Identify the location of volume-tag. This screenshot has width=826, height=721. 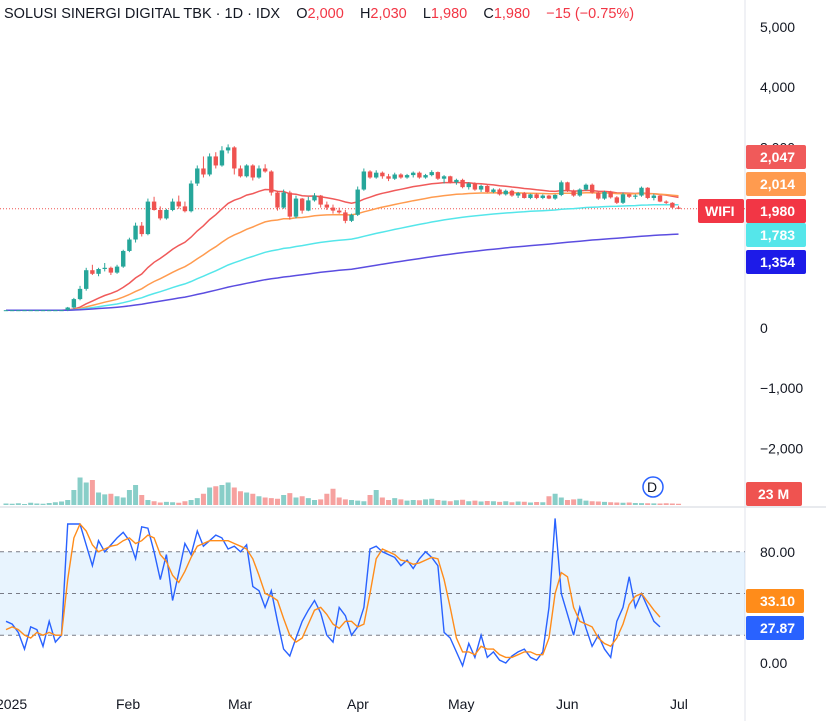
(774, 494).